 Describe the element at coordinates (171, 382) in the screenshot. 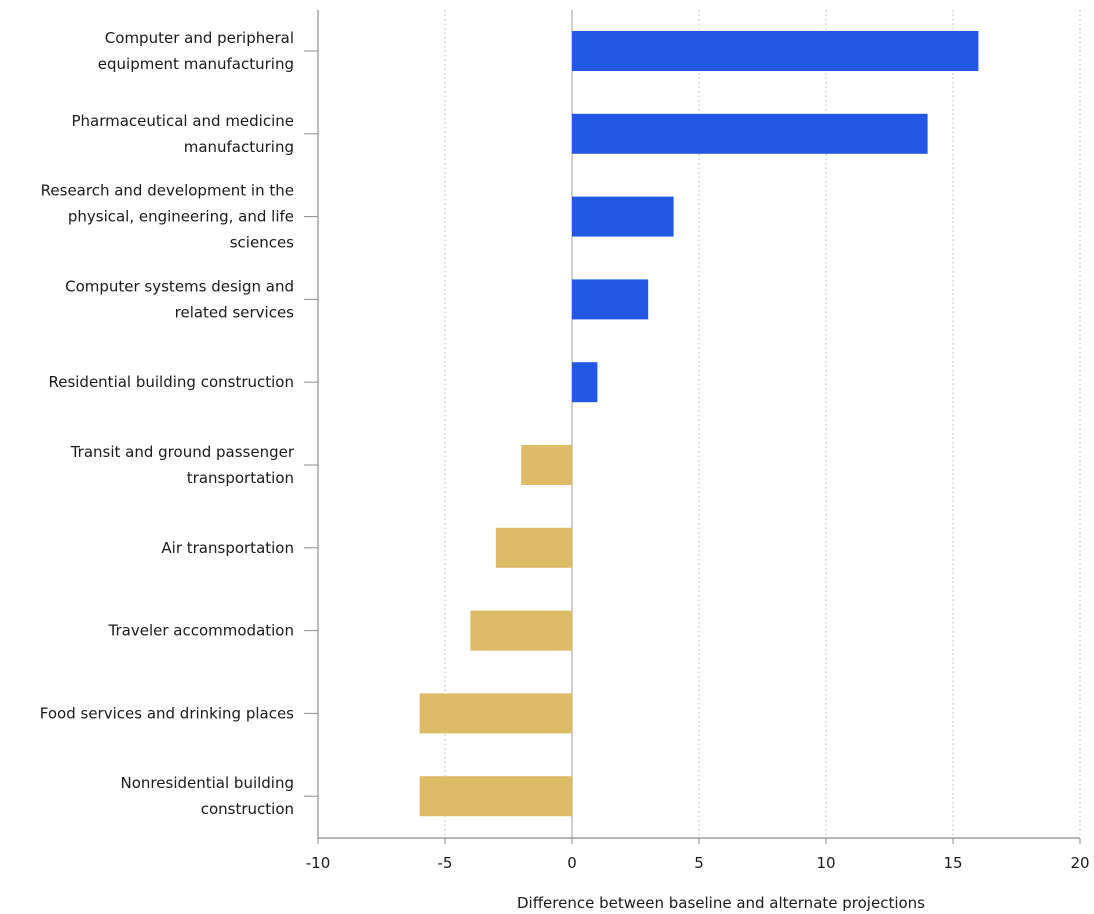

I see `category-label: Residential building construction` at that location.